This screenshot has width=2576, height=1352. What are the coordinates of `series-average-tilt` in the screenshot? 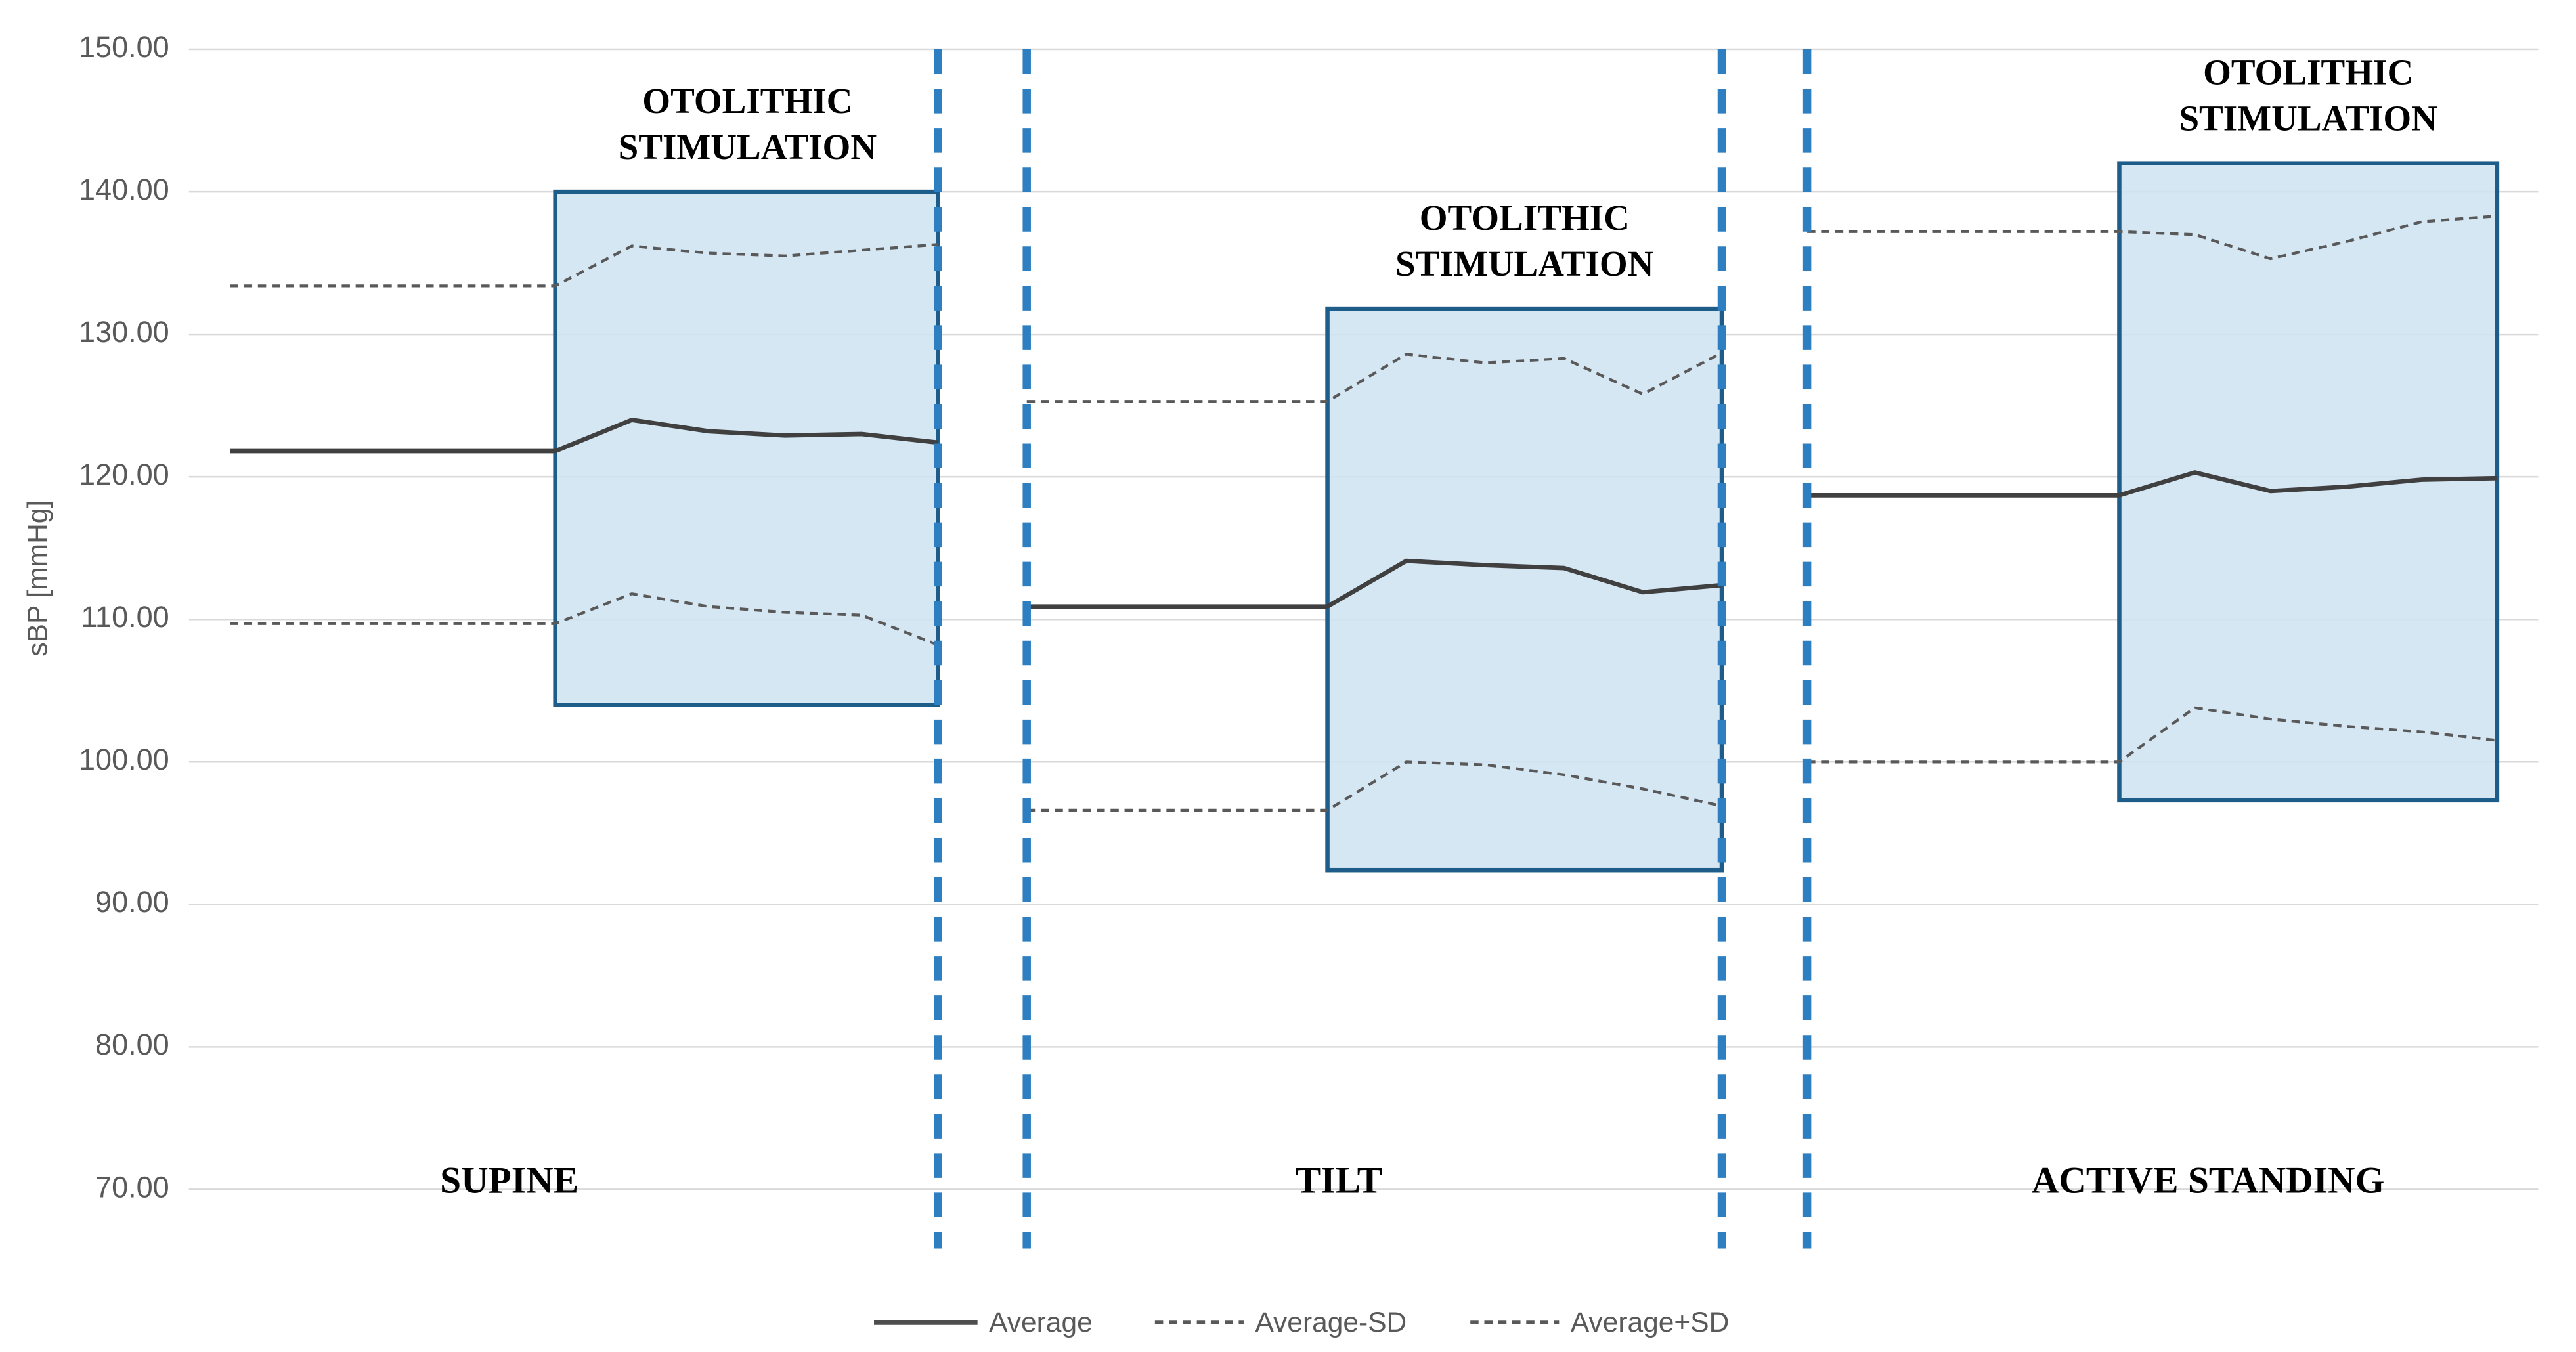 It's located at (1374, 583).